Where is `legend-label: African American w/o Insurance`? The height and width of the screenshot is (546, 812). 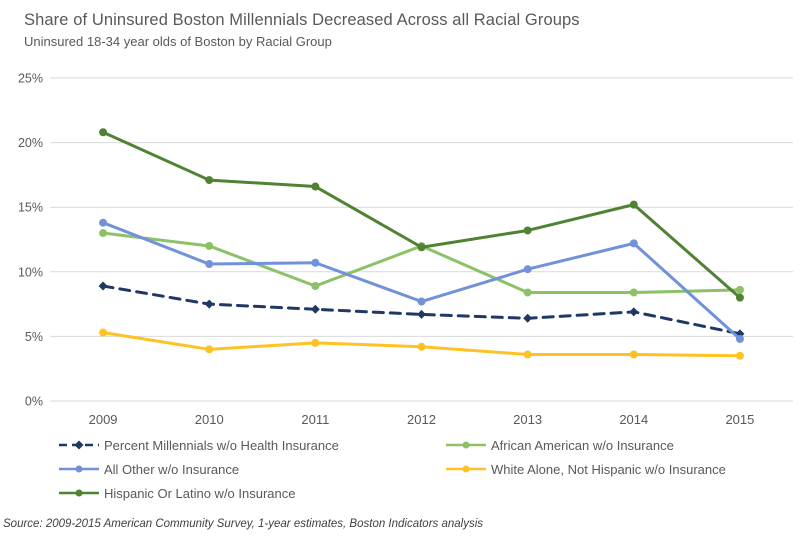 legend-label: African American w/o Insurance is located at coordinates (582, 445).